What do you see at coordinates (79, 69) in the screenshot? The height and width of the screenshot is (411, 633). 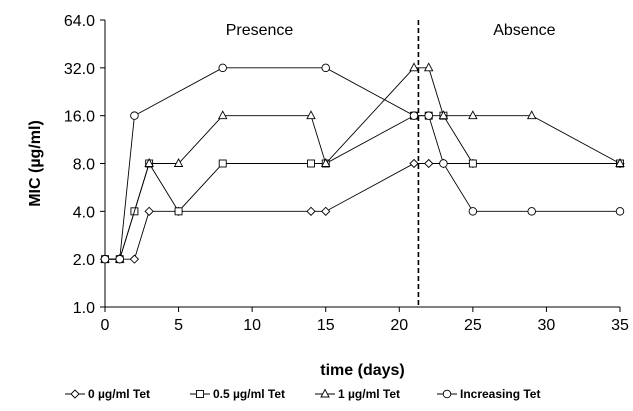 I see `y-tick-label: 32.0` at bounding box center [79, 69].